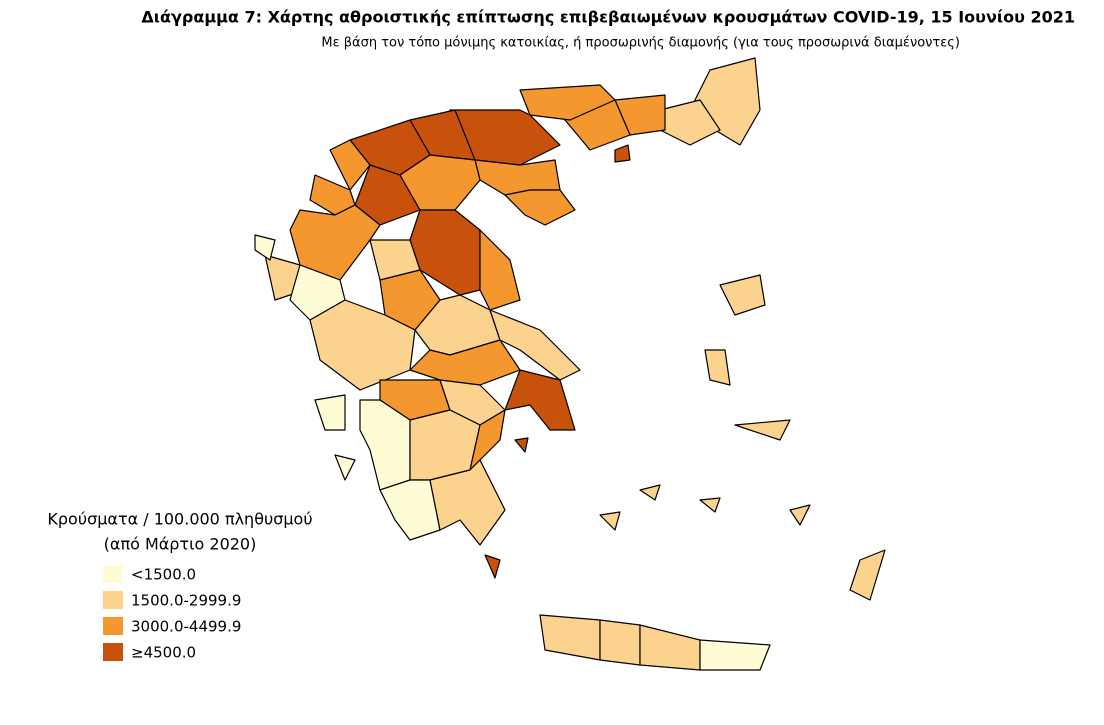 This screenshot has width=1104, height=725. I want to click on legend-label: 1500.0-2999.9, so click(186, 601).